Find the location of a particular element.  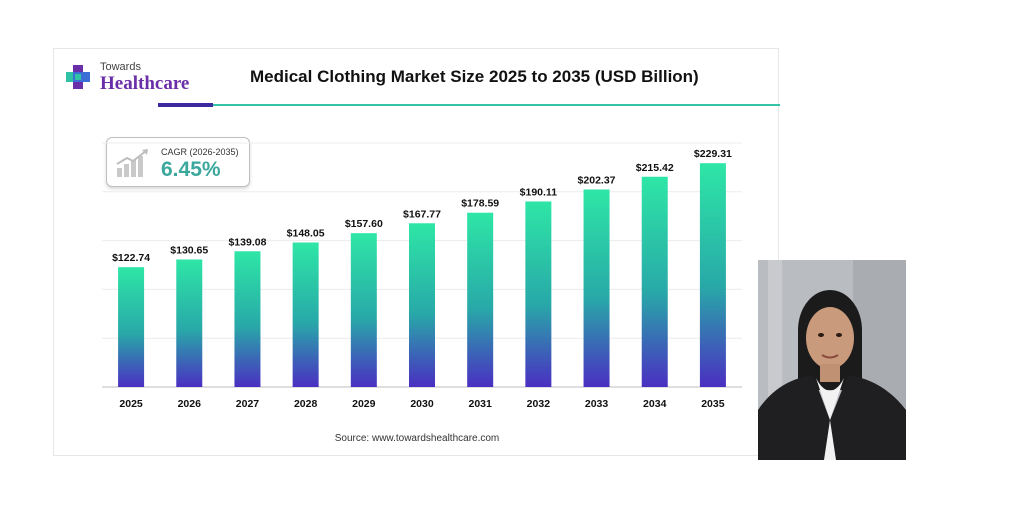

person-portrait is located at coordinates (832, 360).